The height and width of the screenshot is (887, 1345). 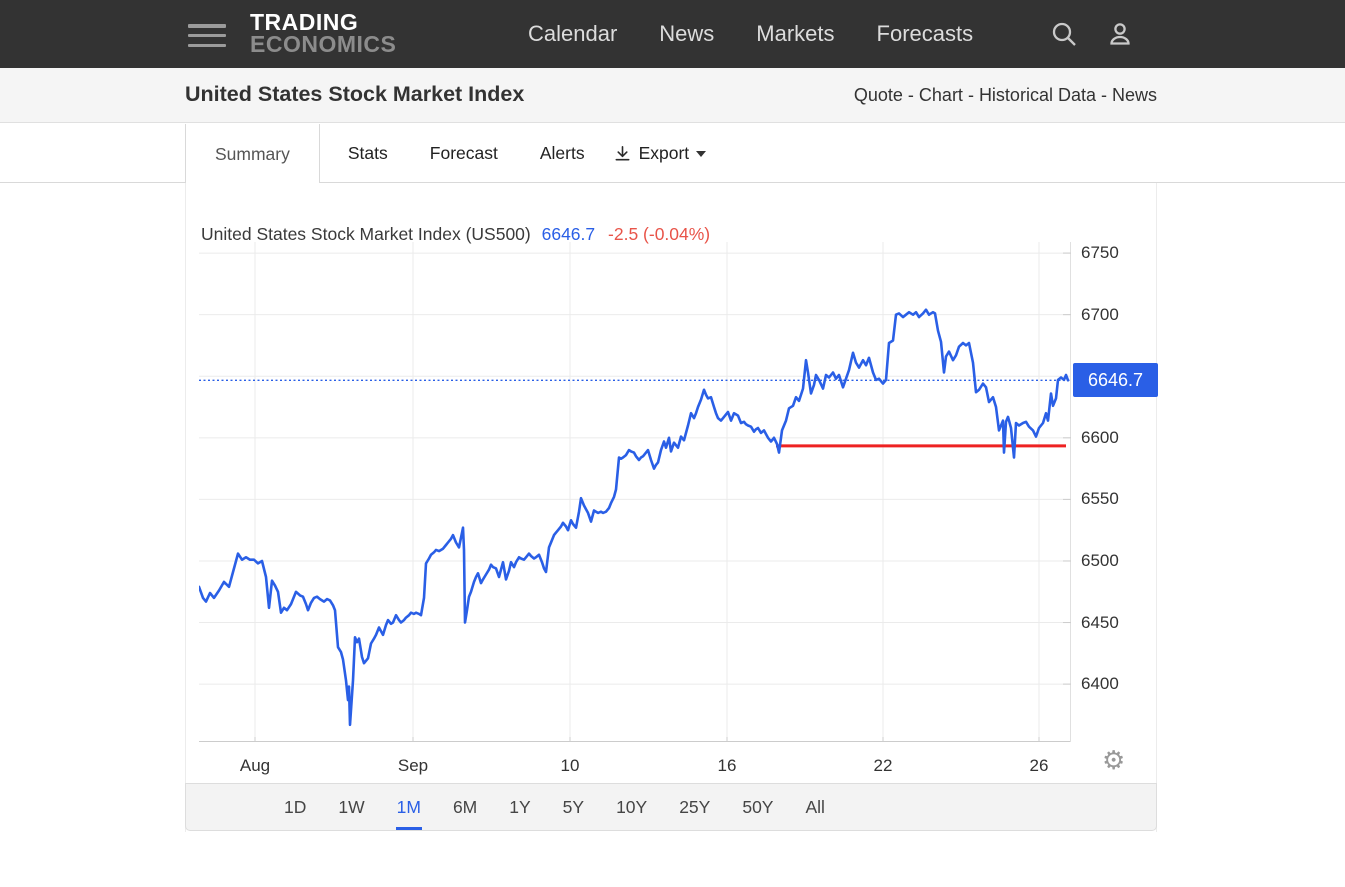 What do you see at coordinates (1115, 380) in the screenshot?
I see `current-price-badge: 6646.7` at bounding box center [1115, 380].